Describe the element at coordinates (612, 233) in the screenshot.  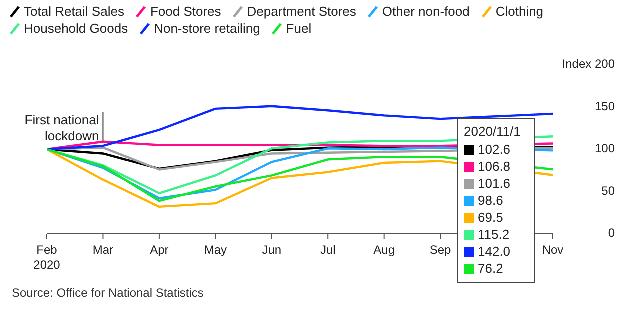
I see `y-tick-label: 0` at that location.